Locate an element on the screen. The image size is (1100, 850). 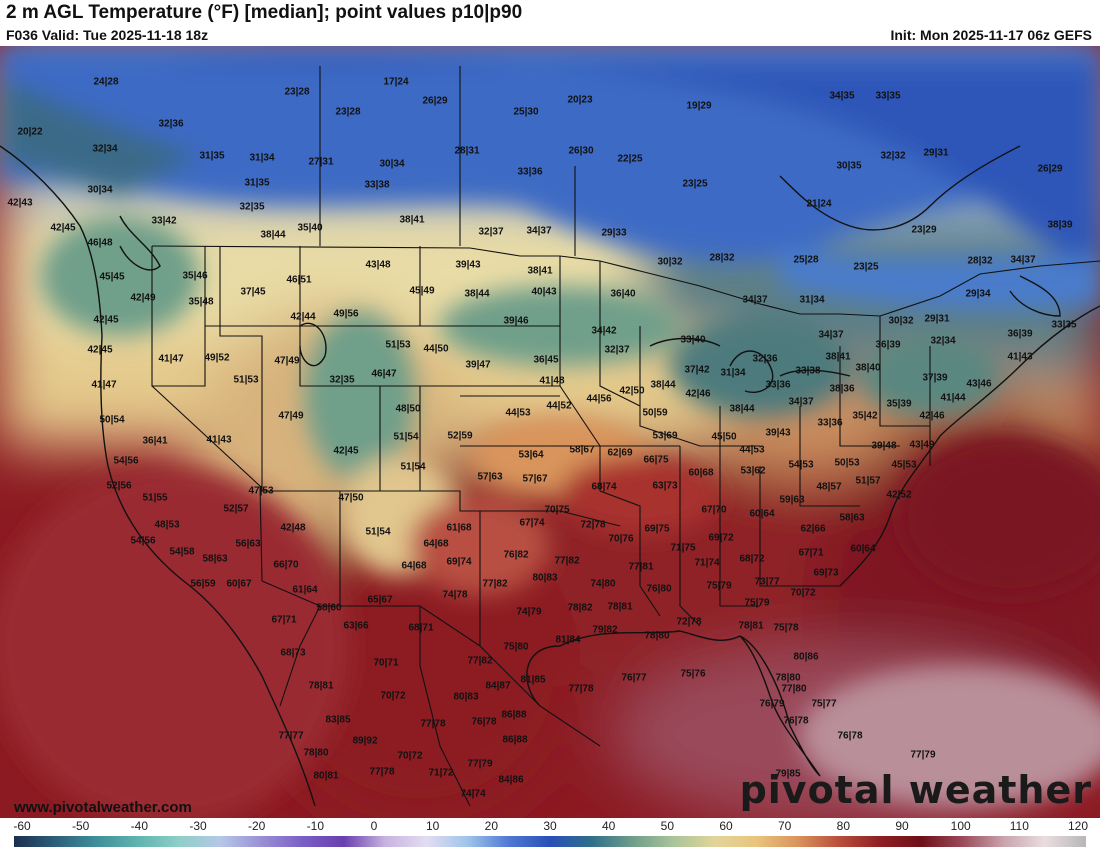
point-value: 22|25 is located at coordinates (630, 159).